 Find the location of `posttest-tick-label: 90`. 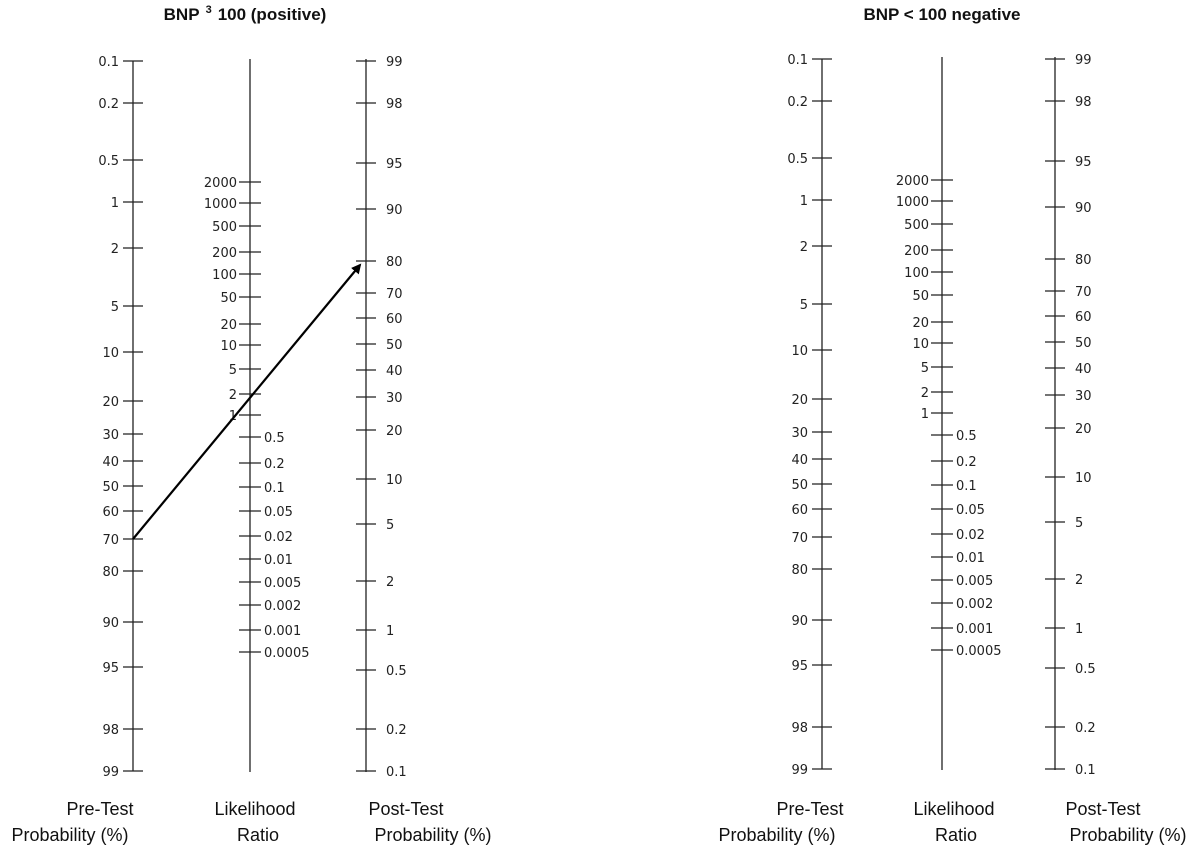

posttest-tick-label: 90 is located at coordinates (394, 210).